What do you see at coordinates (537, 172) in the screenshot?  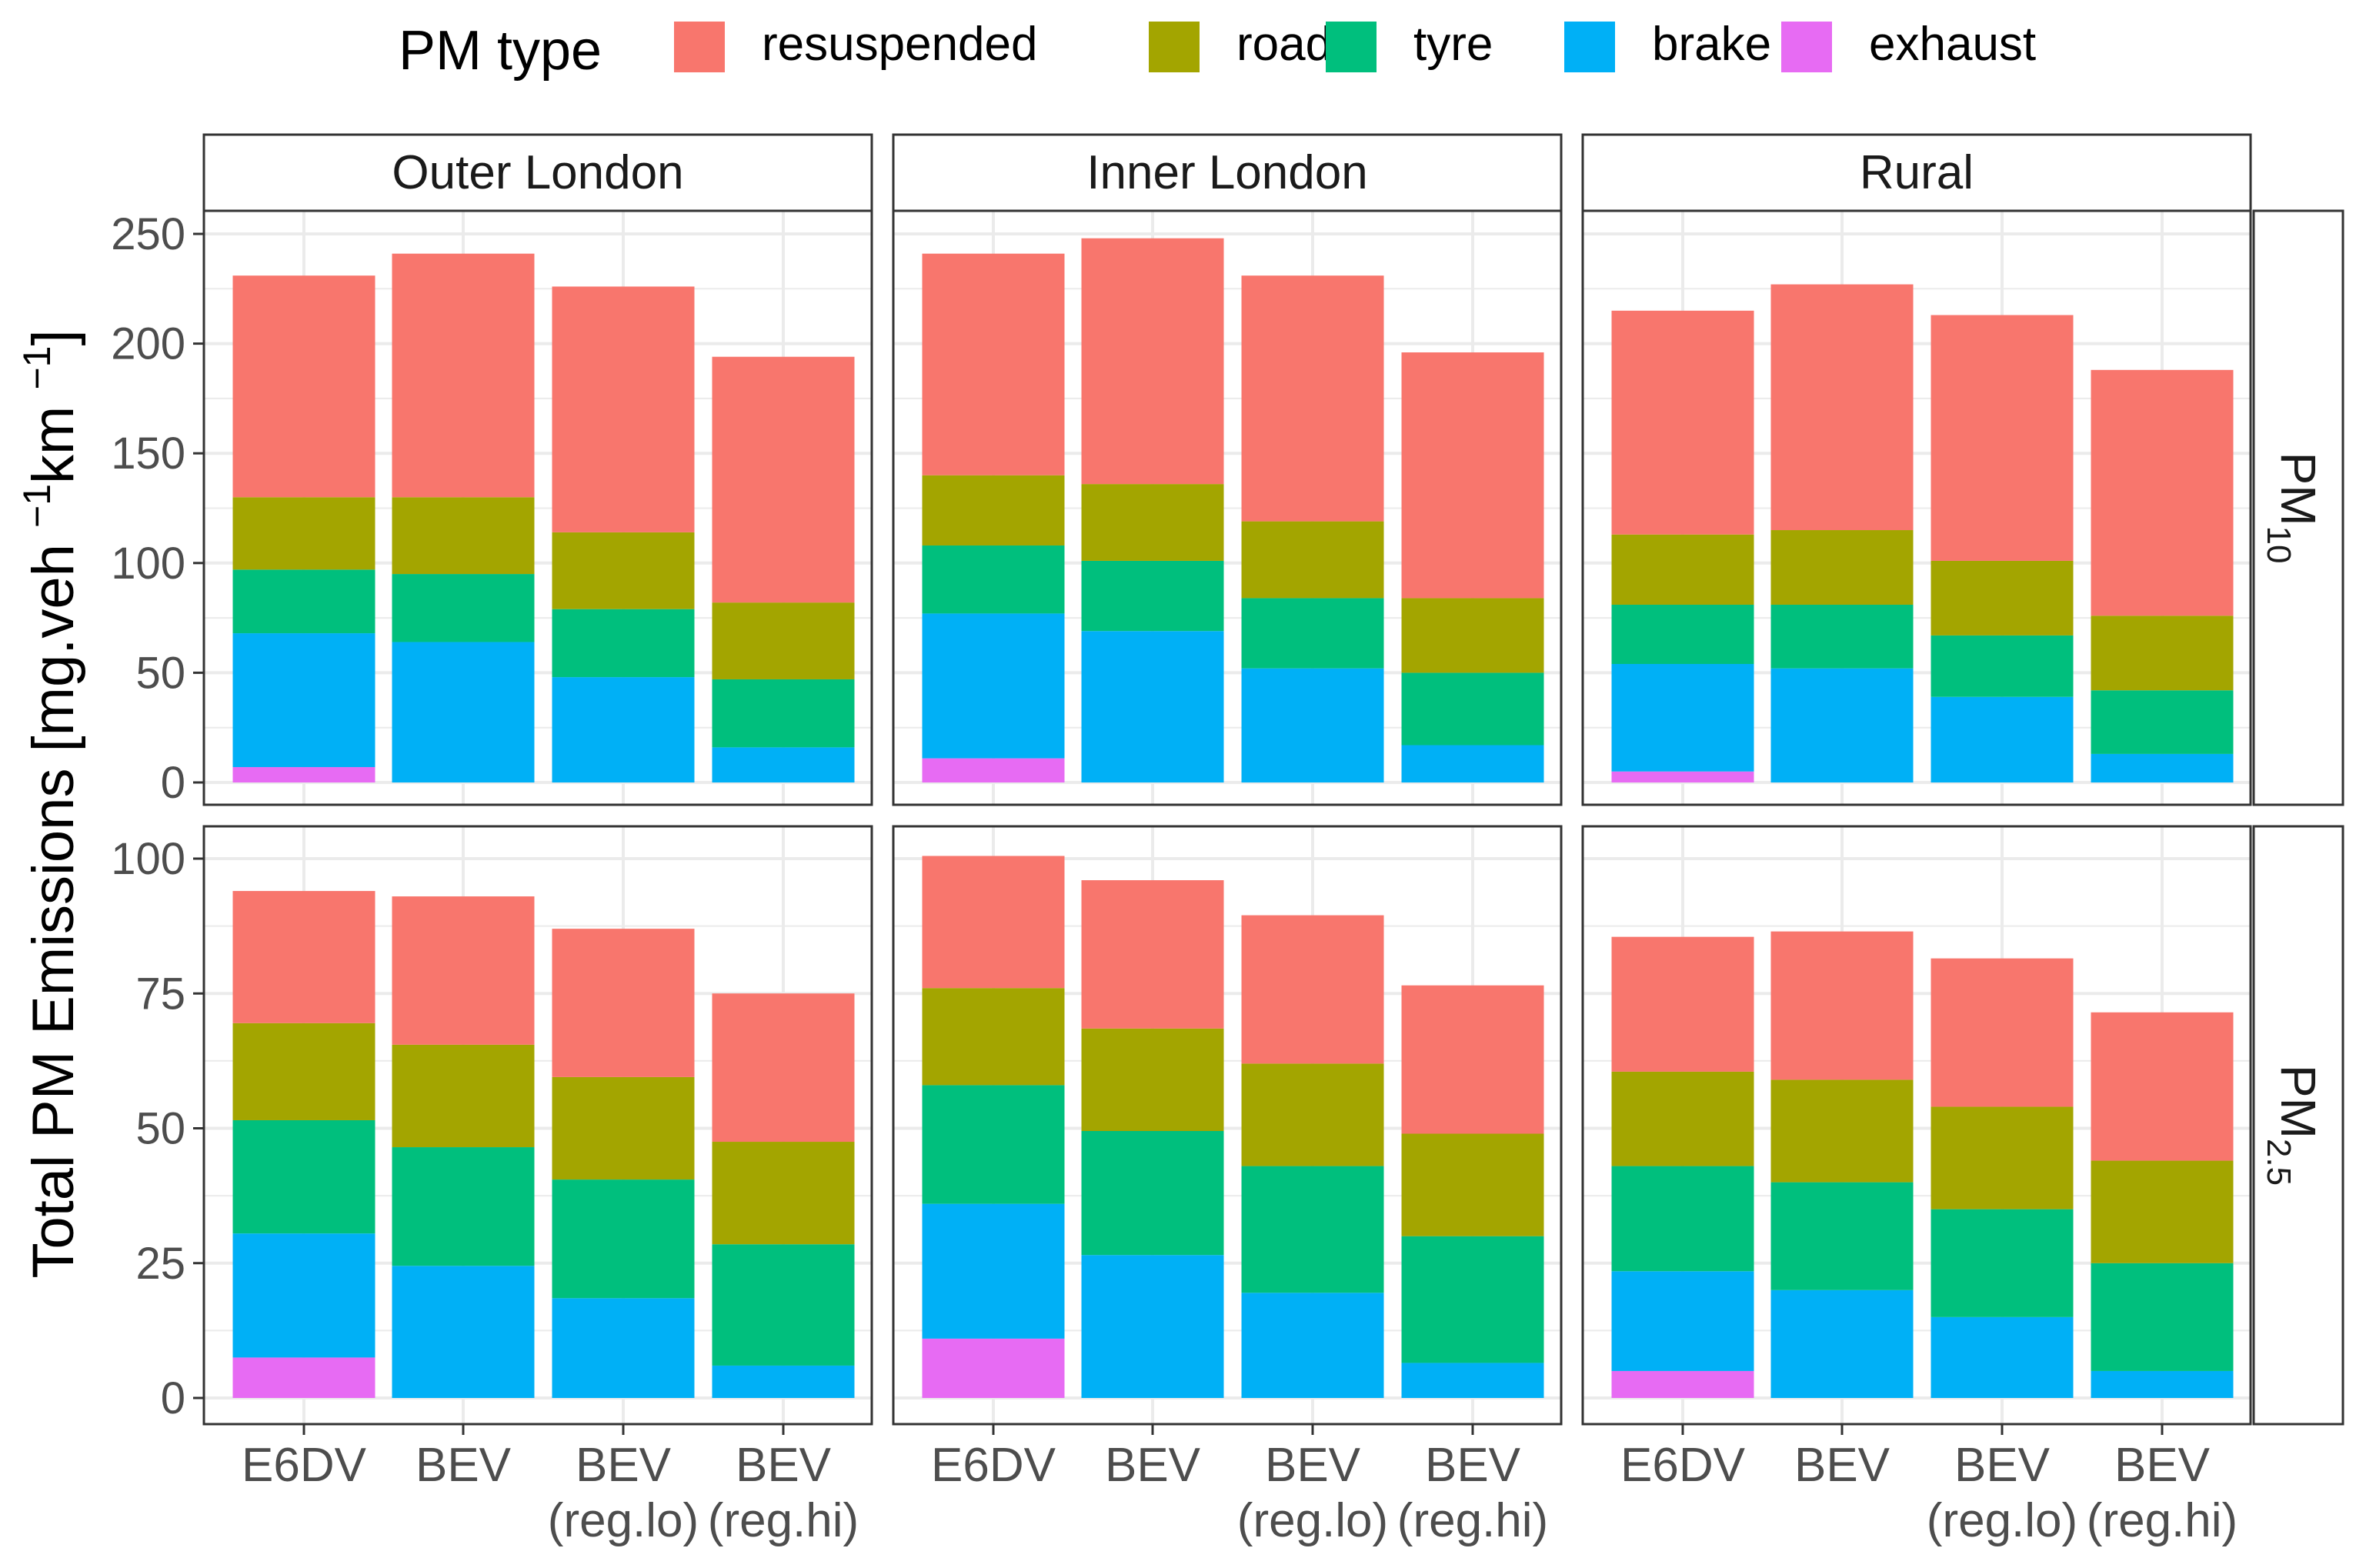 I see `facet-strip-label-outer-london: Outer London` at bounding box center [537, 172].